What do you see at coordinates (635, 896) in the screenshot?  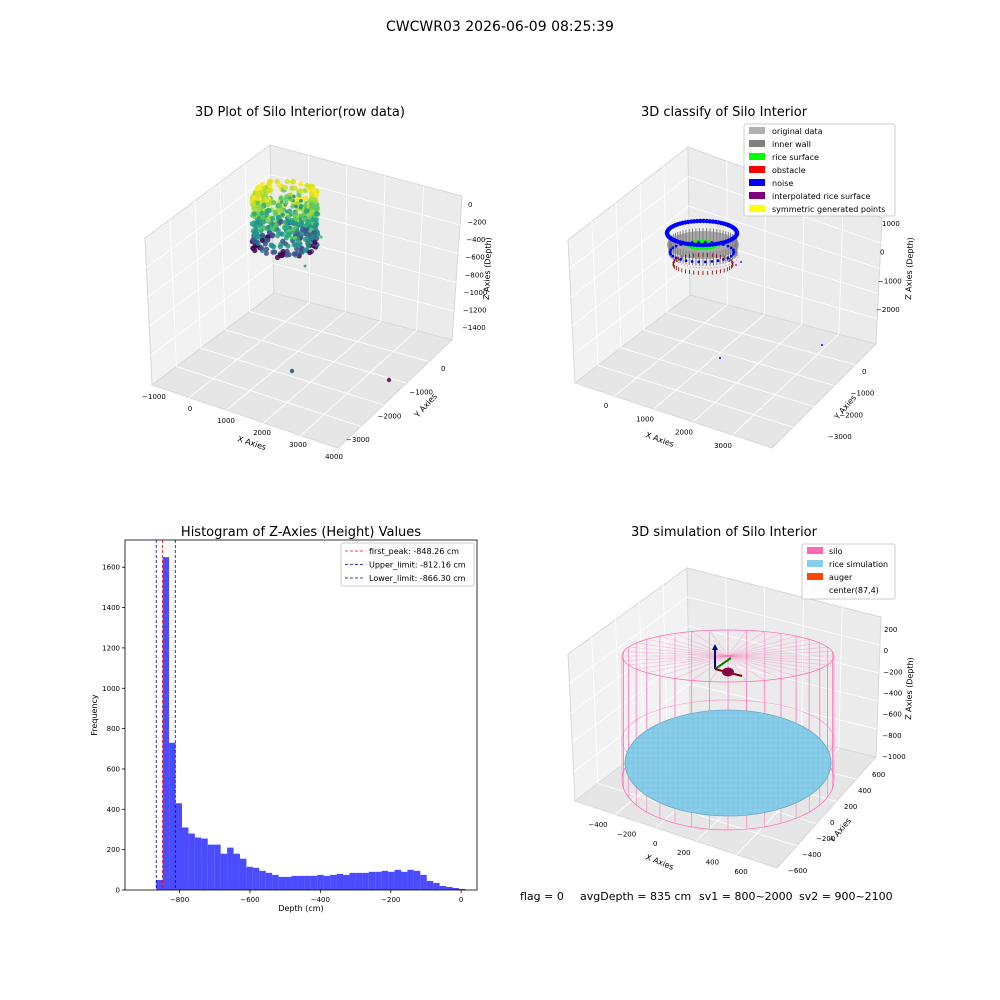 I see `avg-depth-text: avgDepth = 835 cm` at bounding box center [635, 896].